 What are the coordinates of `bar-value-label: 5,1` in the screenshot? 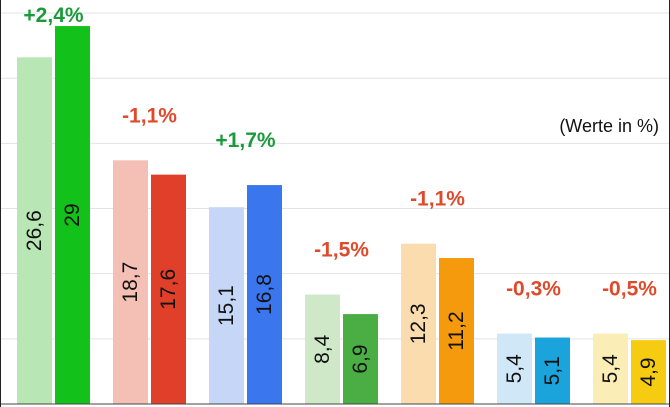 It's located at (552, 370).